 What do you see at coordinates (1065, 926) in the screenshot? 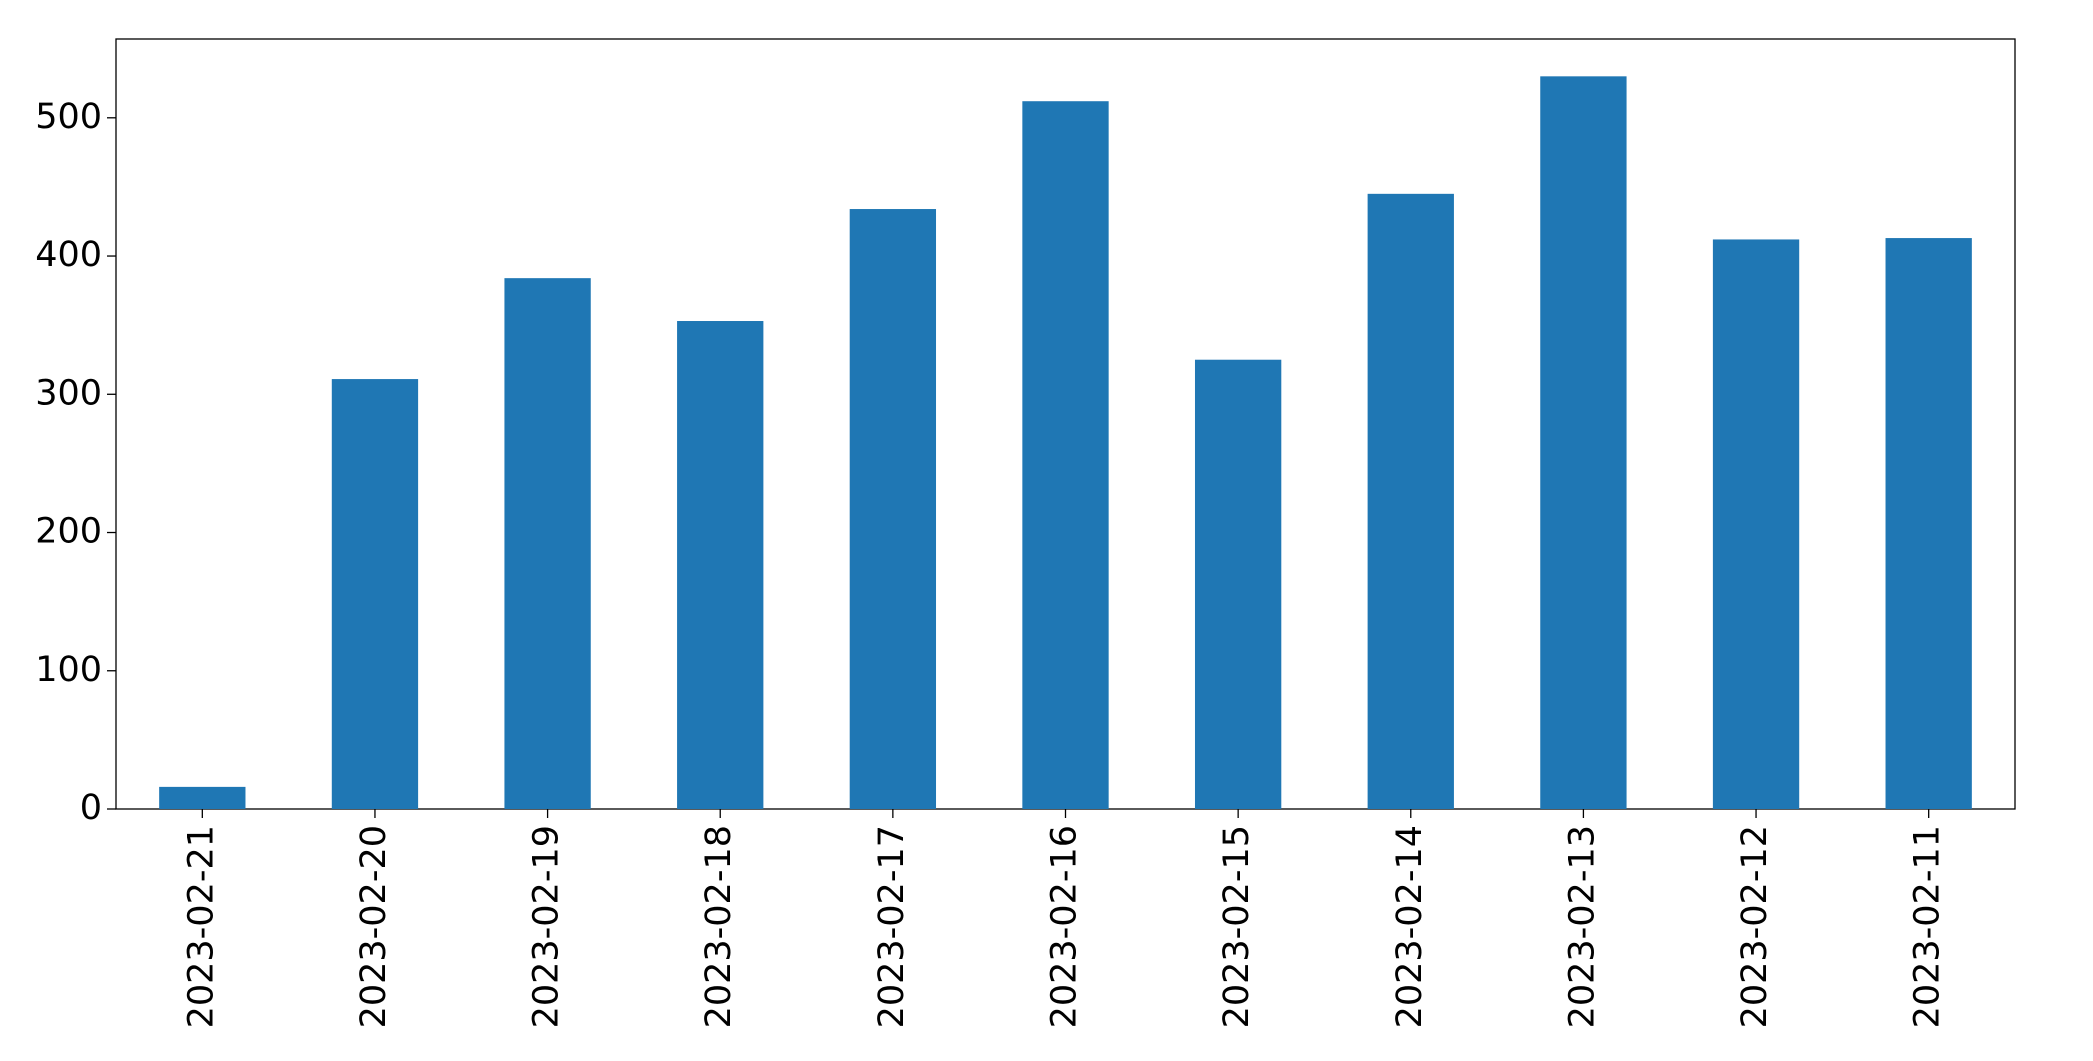
I see `x-tick-label: 2023-02-16` at bounding box center [1065, 926].